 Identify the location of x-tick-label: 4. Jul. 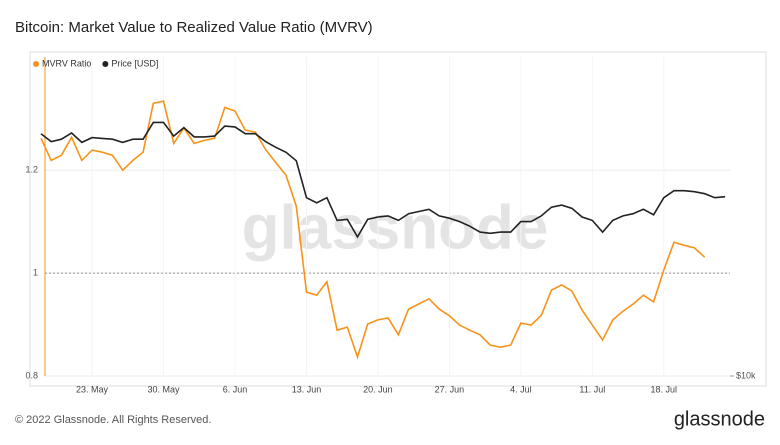
(521, 389).